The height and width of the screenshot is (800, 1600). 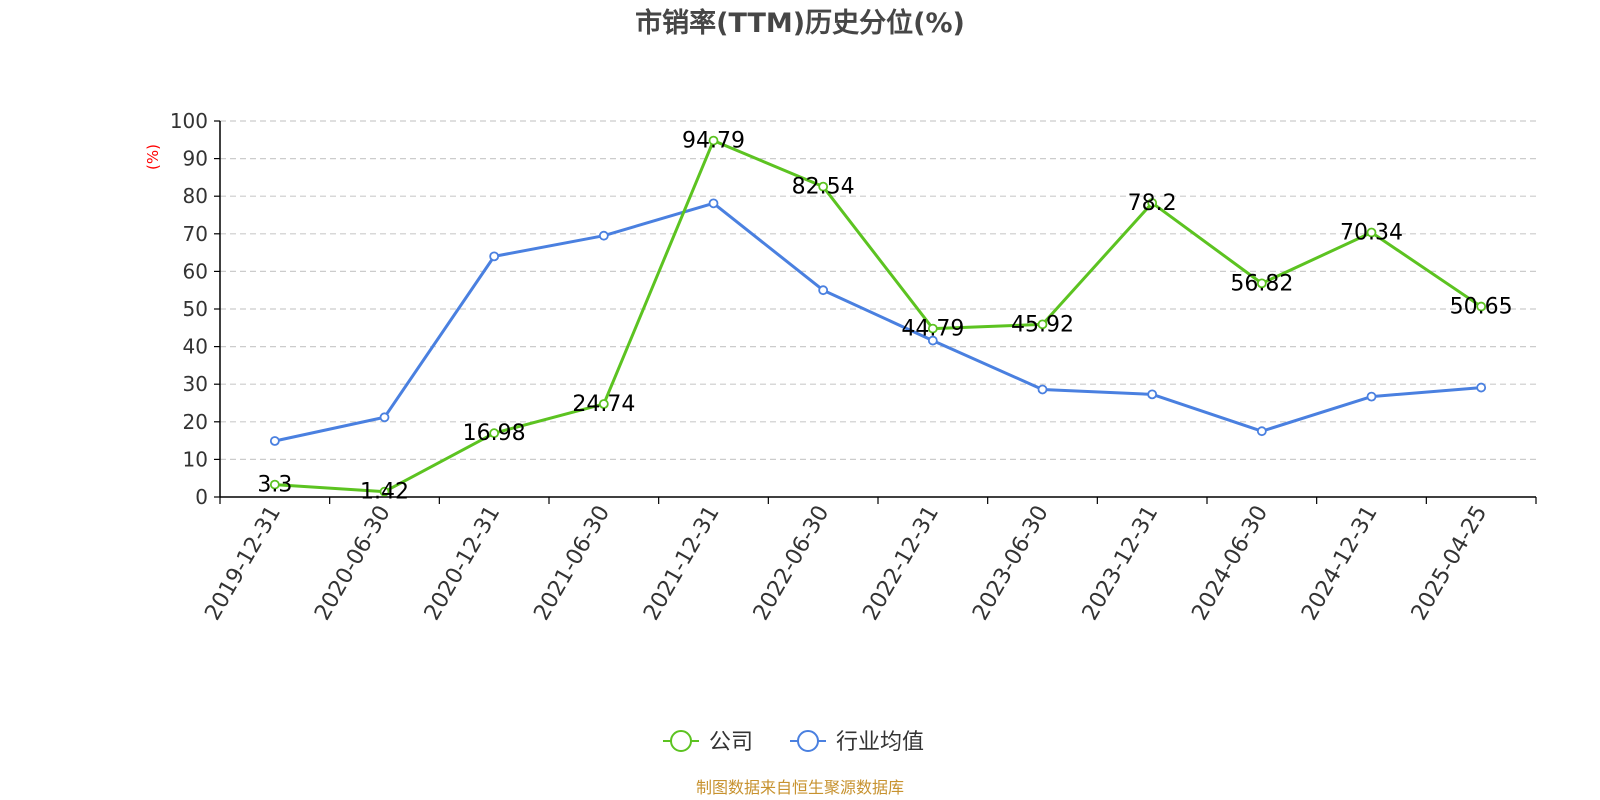 What do you see at coordinates (195, 459) in the screenshot?
I see `y-tick-label: 10` at bounding box center [195, 459].